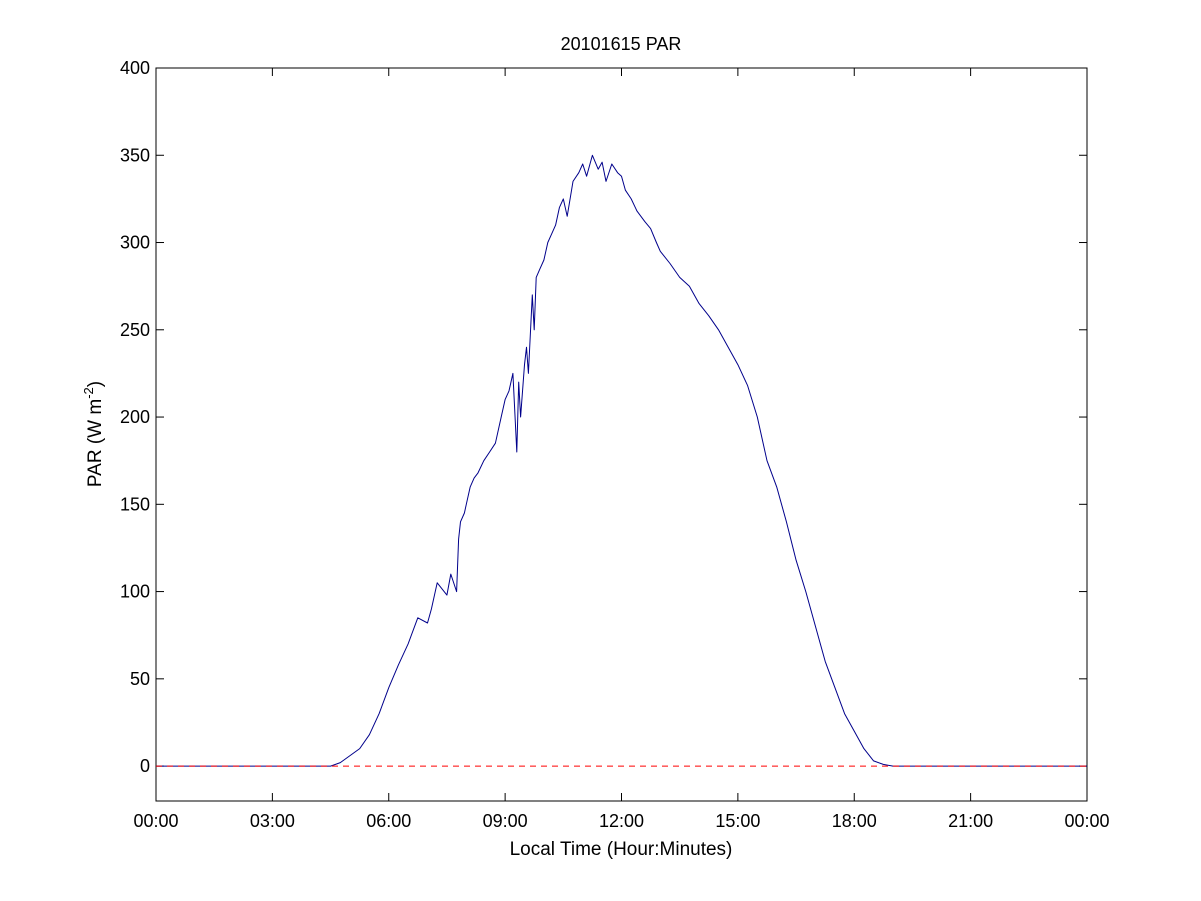 This screenshot has width=1201, height=901. Describe the element at coordinates (388, 821) in the screenshot. I see `x-tick-label: 06:00` at that location.